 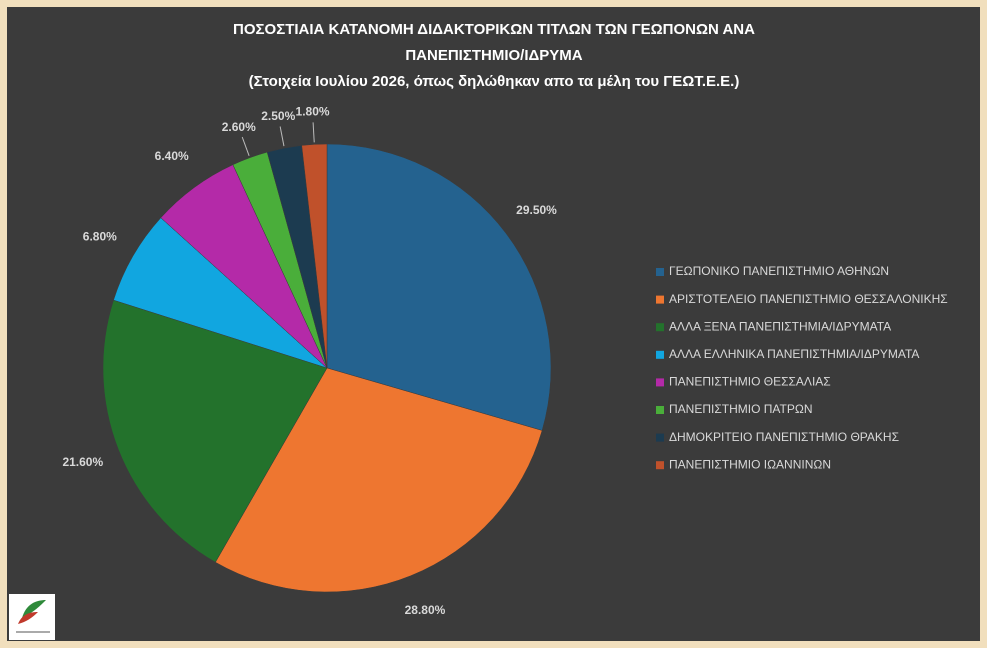 What do you see at coordinates (493, 55) in the screenshot?
I see `chart-title: ΠΑΝΕΠΙΣΤΗΜΙΟ/ΙΔΡΥΜΑ` at bounding box center [493, 55].